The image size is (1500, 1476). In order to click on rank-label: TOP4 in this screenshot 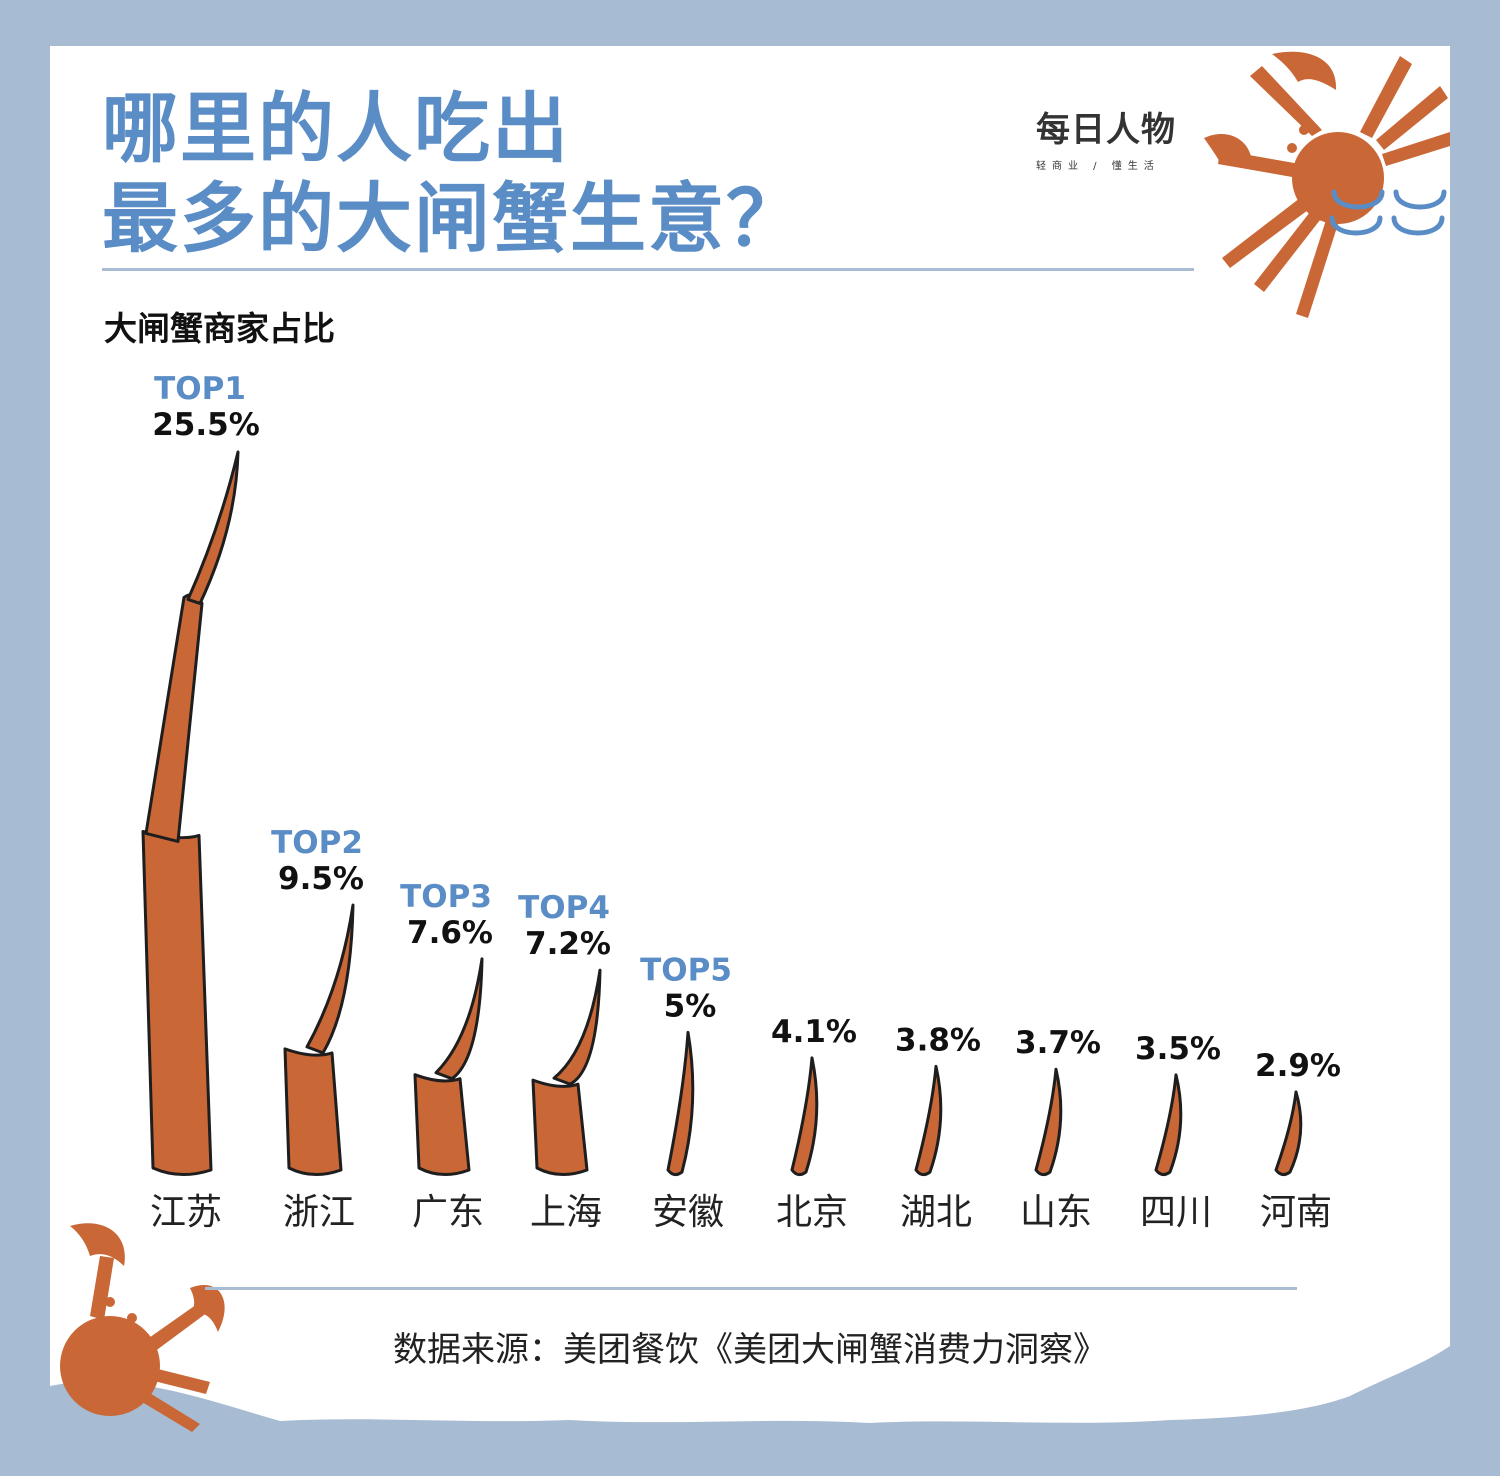, I will do `click(564, 908)`.